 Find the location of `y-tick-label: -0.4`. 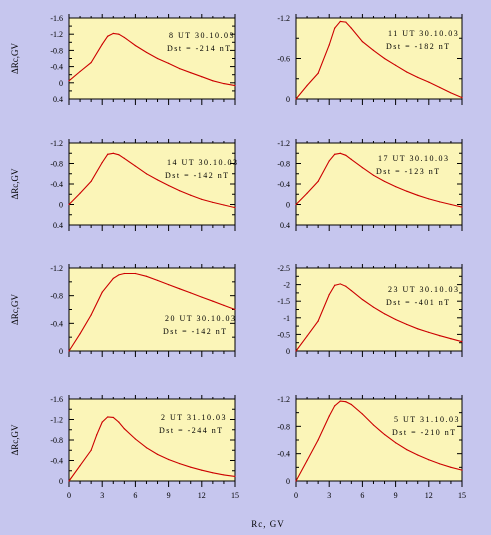

y-tick-label: -0.4 is located at coordinates (283, 454).